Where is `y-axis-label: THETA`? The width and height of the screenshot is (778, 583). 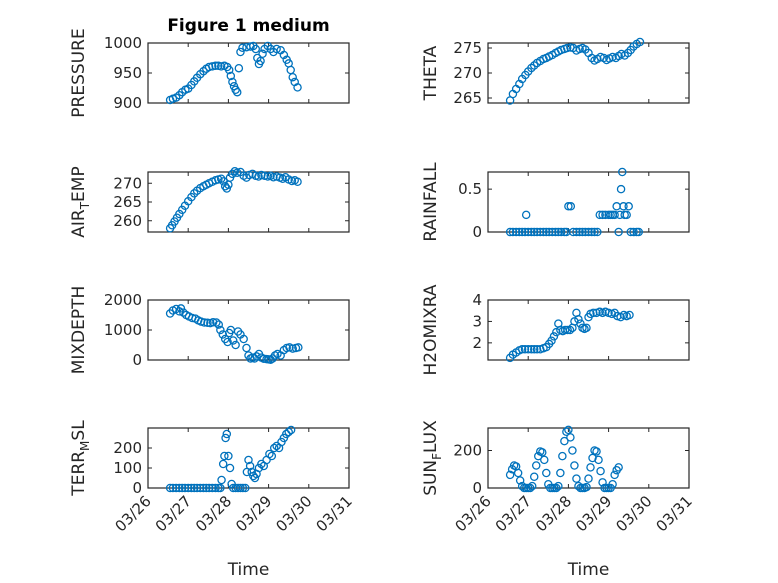 y-axis-label: THETA is located at coordinates (431, 73).